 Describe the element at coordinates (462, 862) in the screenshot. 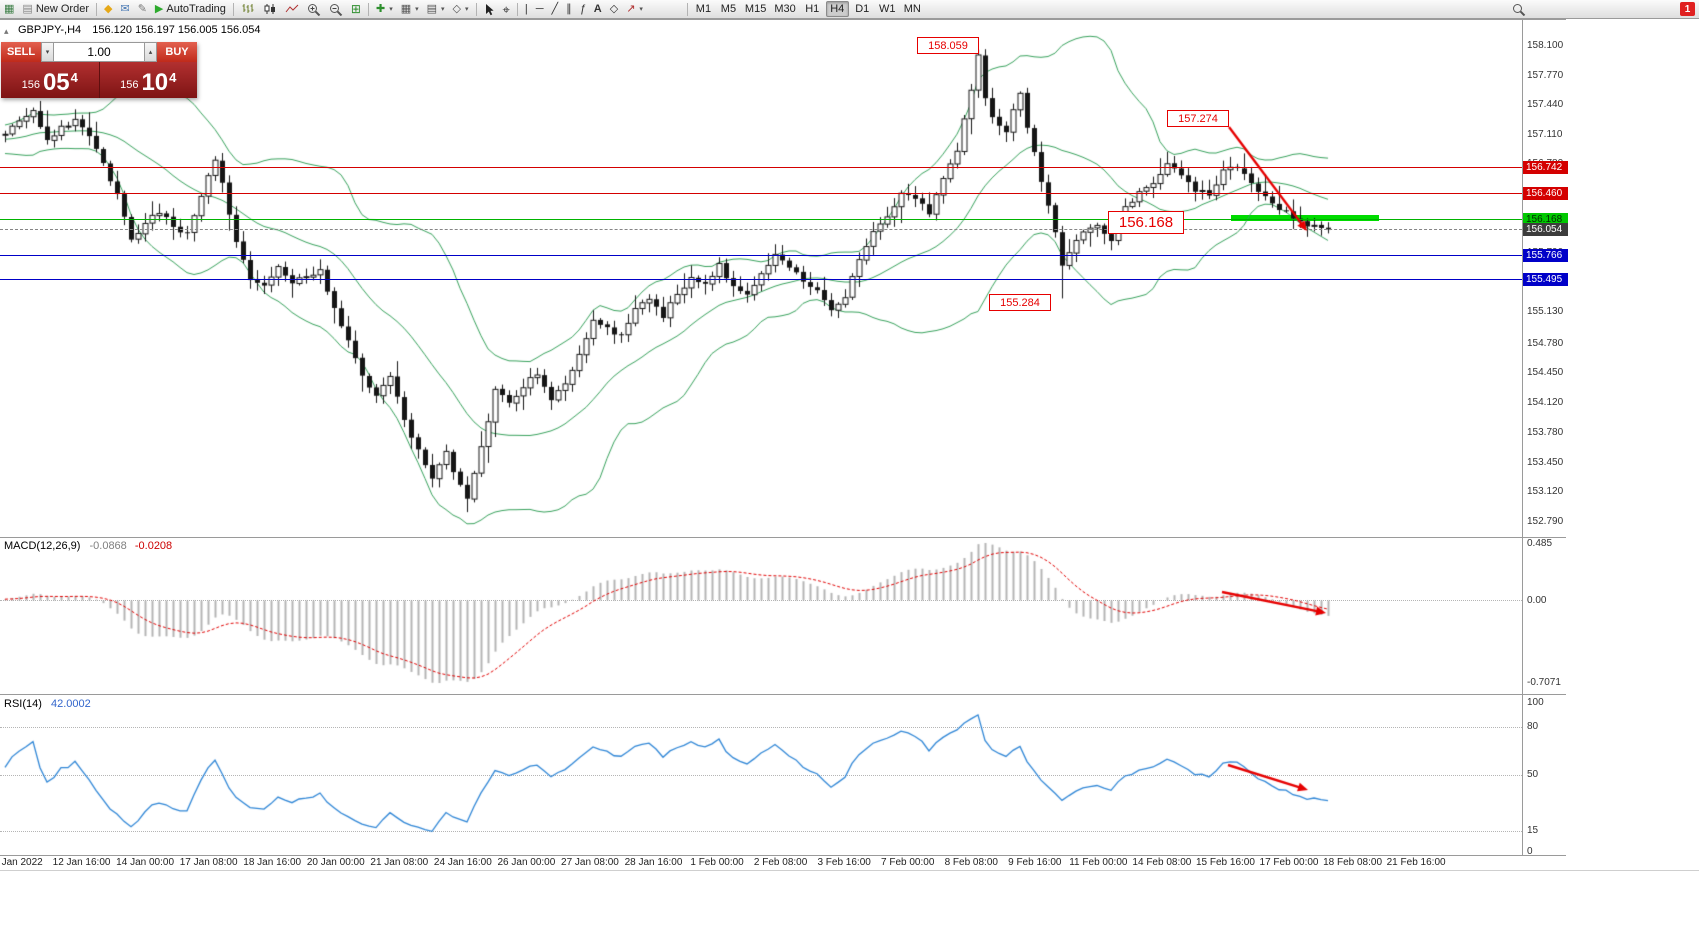

I see `time-axis-label: 24 Jan 16:00` at that location.